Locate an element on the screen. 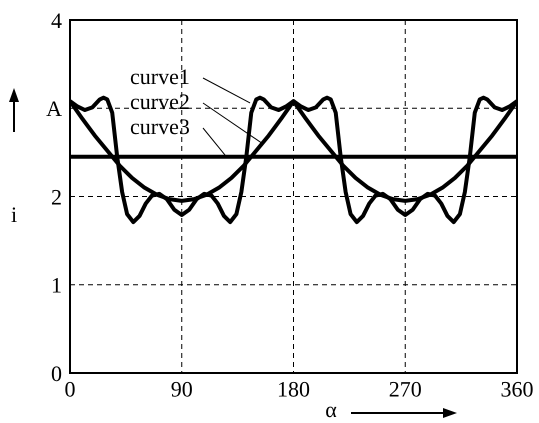 Image resolution: width=539 pixels, height=423 pixels. x-axis-title: α is located at coordinates (331, 409).